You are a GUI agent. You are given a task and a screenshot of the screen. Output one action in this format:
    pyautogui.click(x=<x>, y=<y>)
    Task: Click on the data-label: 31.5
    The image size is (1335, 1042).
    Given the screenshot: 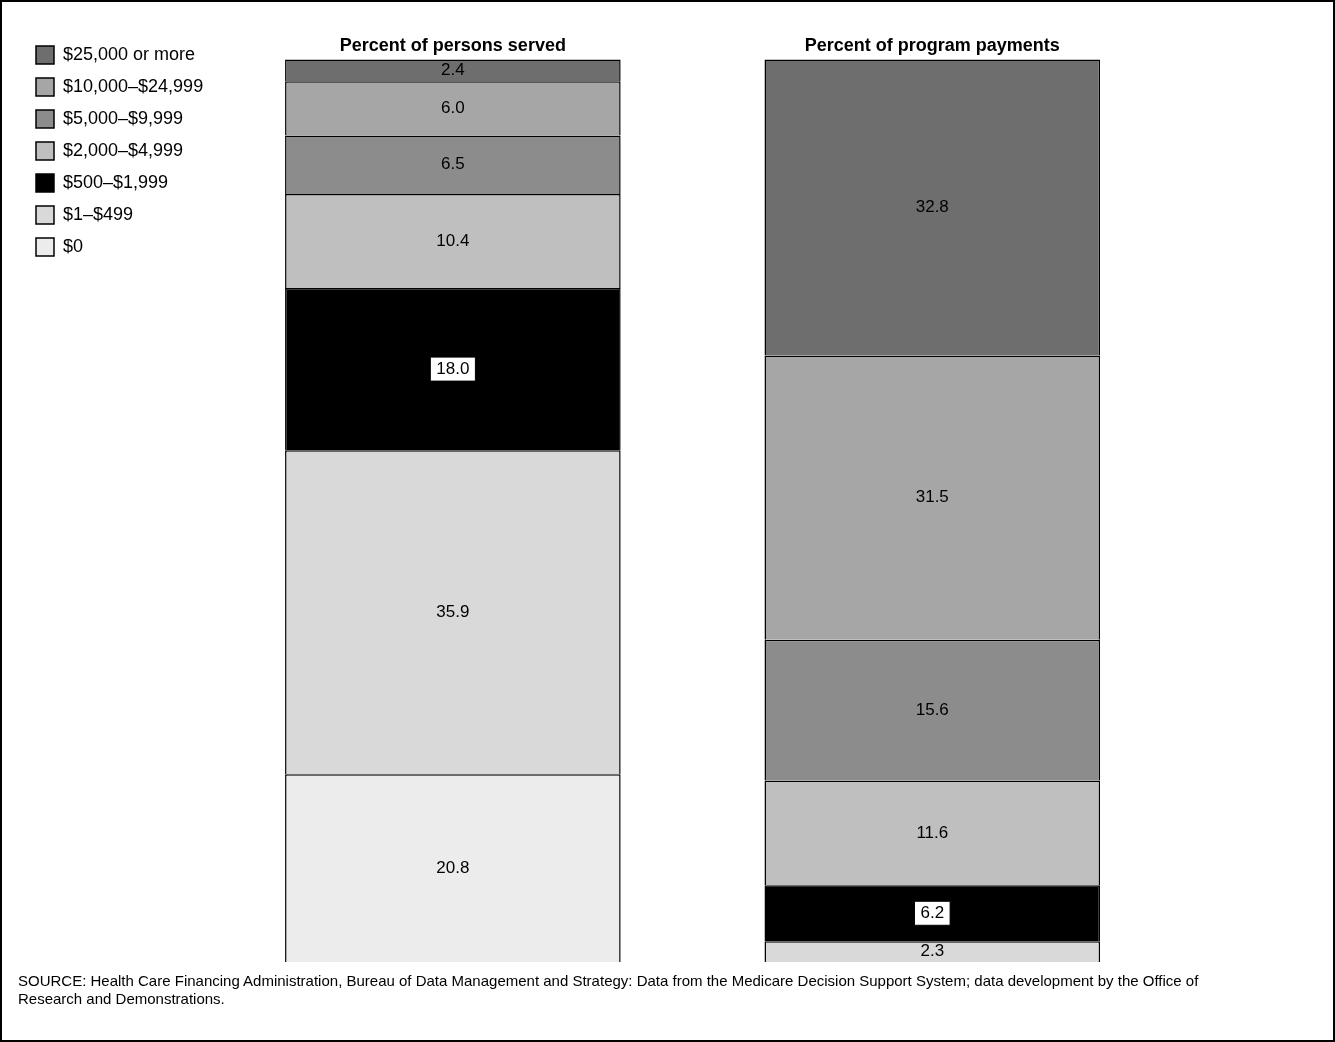 What is the action you would take?
    pyautogui.click(x=932, y=497)
    